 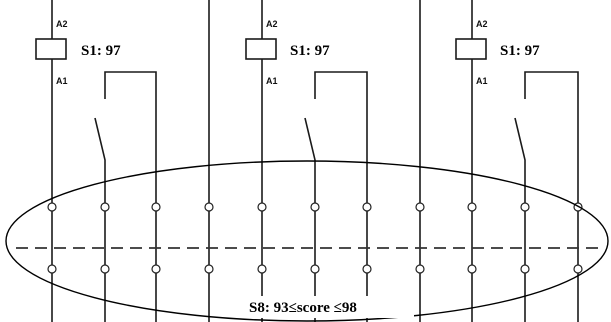 I want to click on region-score-label: S8: 93≤score ≤98, so click(x=303, y=308).